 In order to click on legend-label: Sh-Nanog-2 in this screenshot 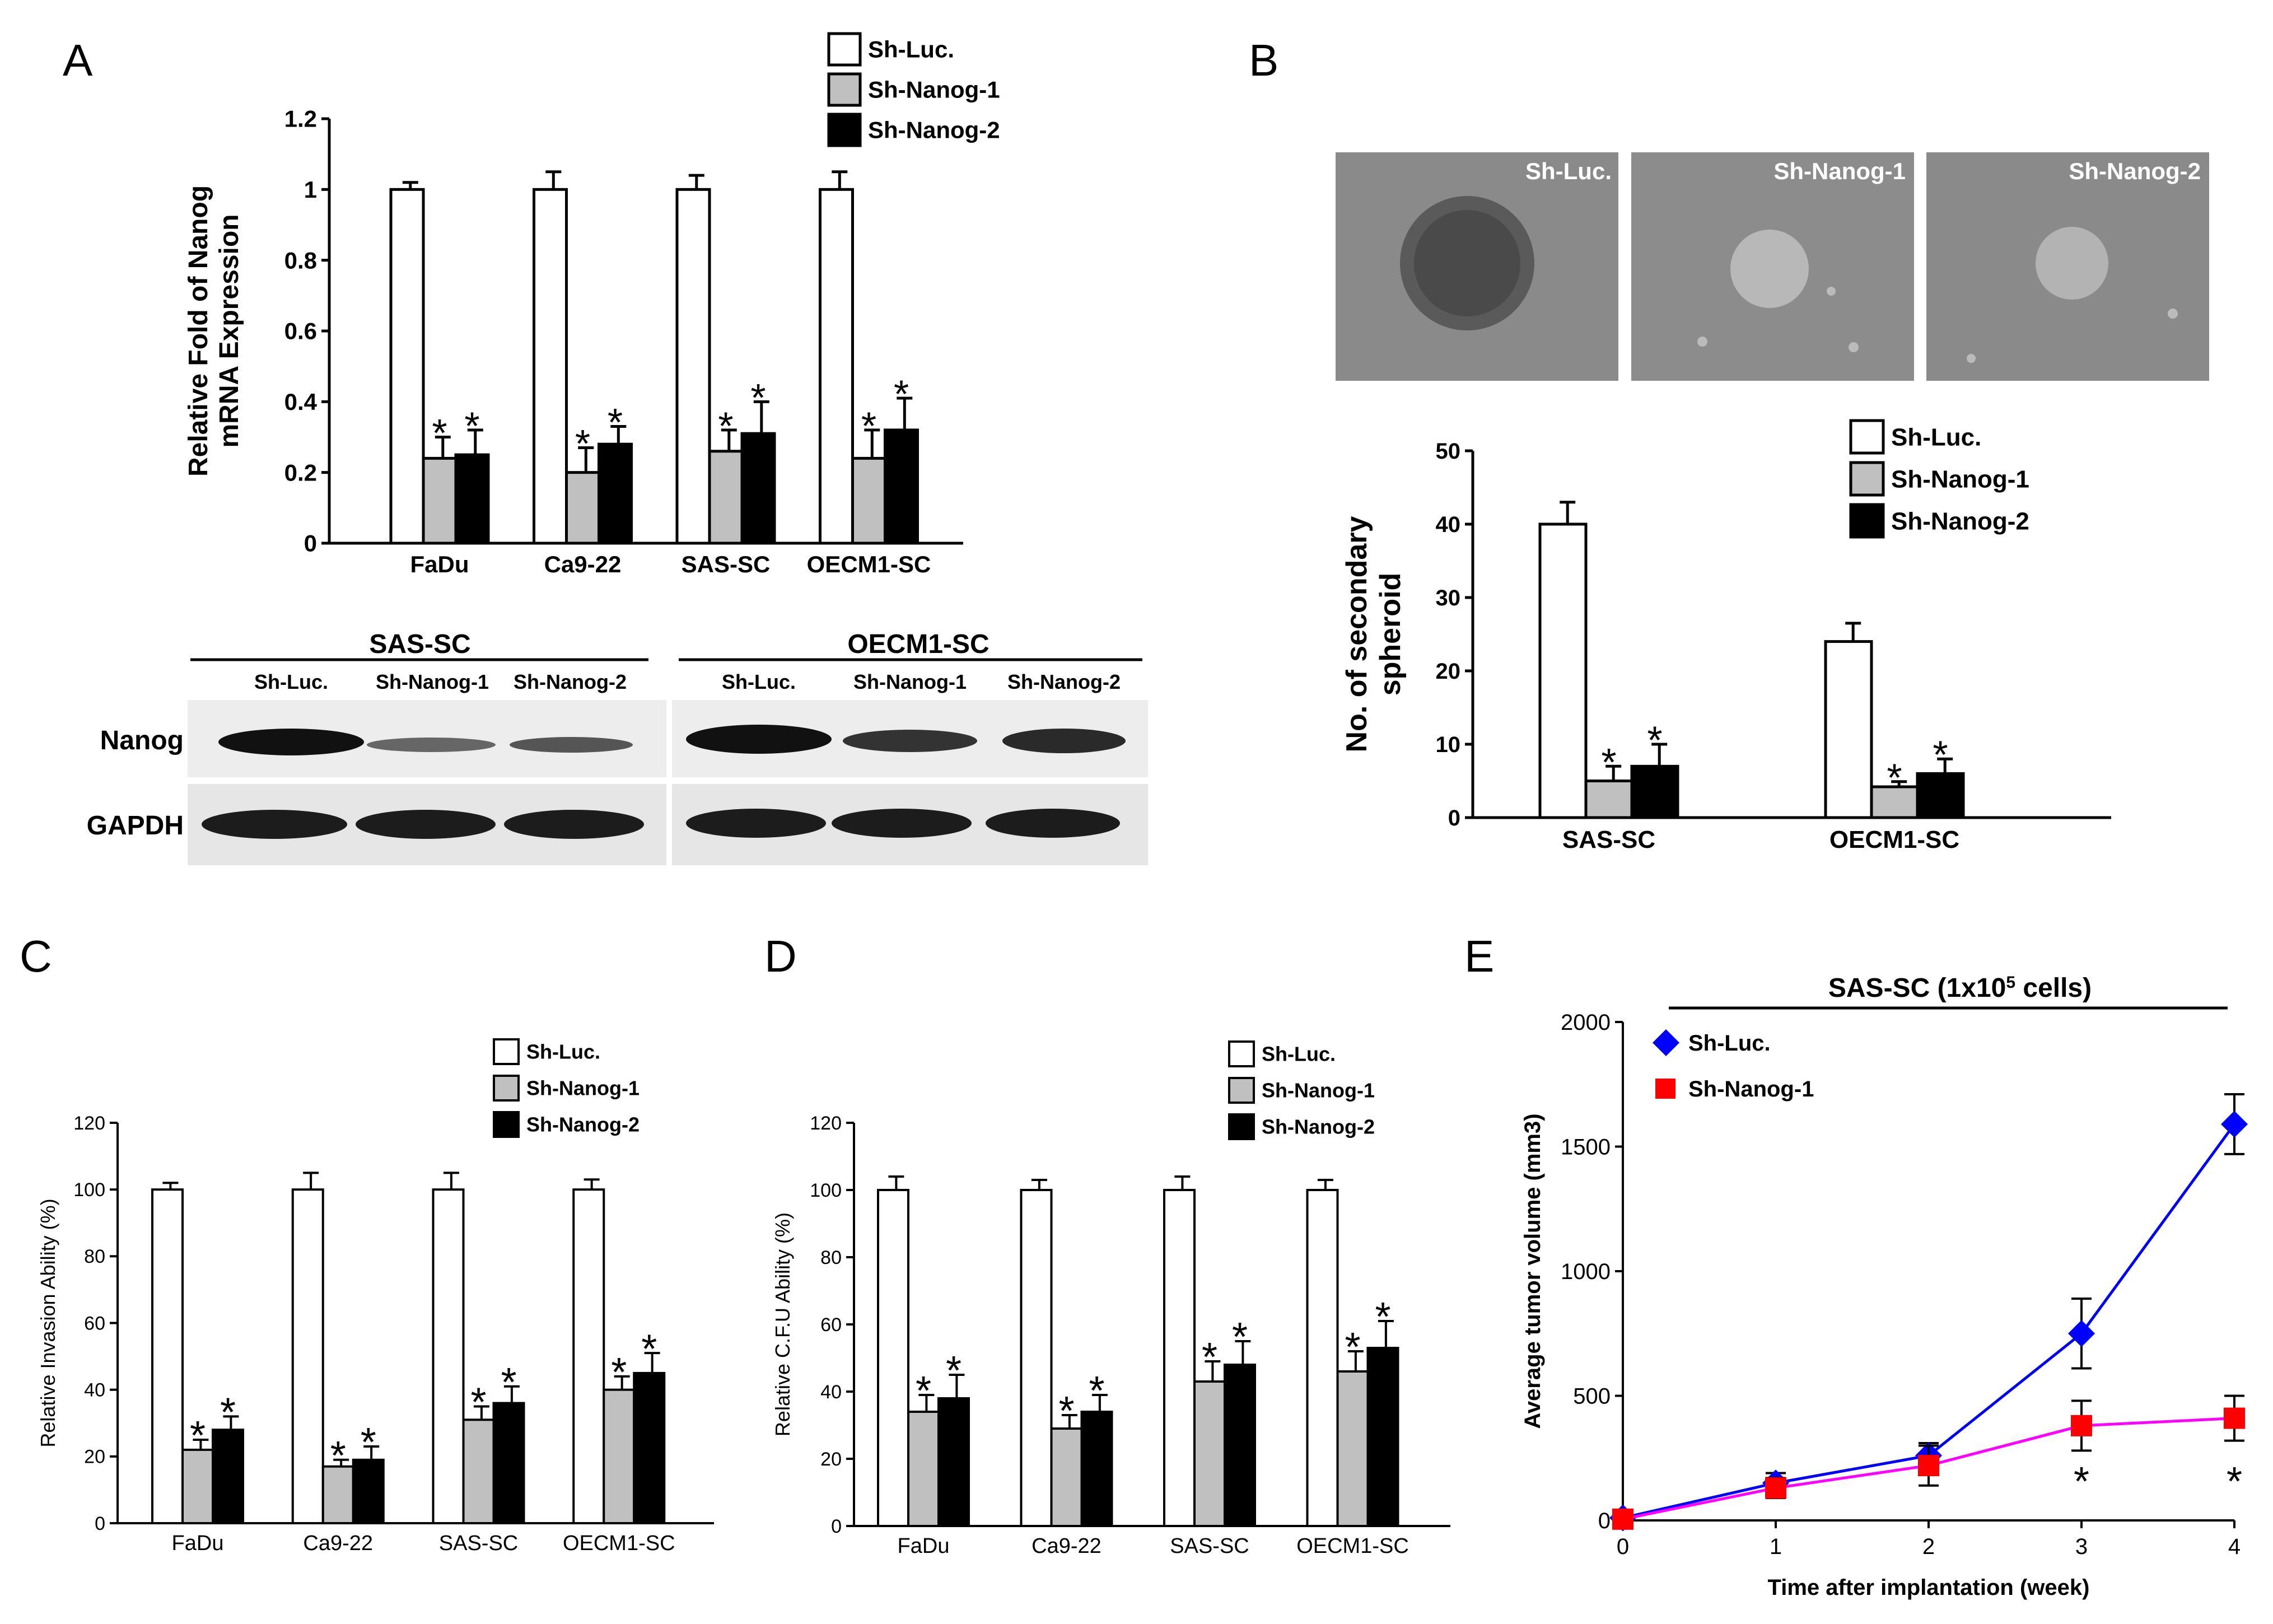, I will do `click(1318, 1127)`.